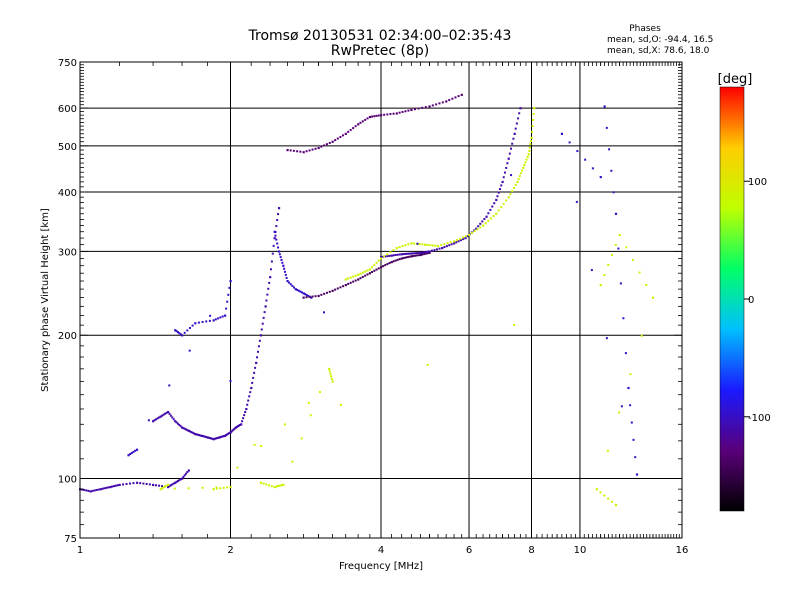  What do you see at coordinates (658, 51) in the screenshot?
I see `stats-line-x: mean, sd,X: 78.6, 18.0` at bounding box center [658, 51].